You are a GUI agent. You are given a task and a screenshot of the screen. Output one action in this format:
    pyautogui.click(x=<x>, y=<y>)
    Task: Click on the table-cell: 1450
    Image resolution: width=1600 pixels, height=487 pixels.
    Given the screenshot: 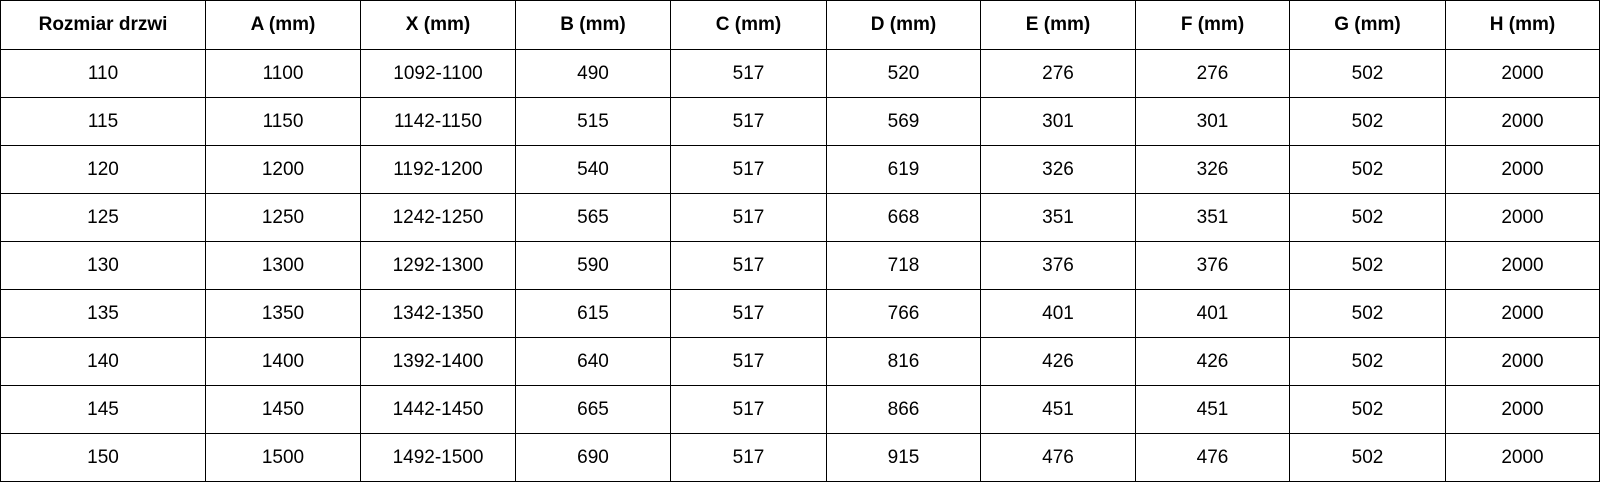 What is the action you would take?
    pyautogui.click(x=283, y=409)
    